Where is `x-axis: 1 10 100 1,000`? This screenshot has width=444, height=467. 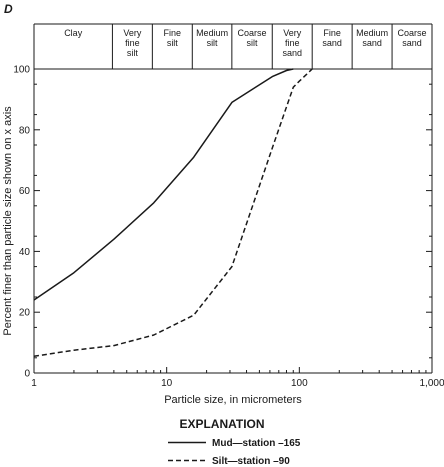 x-axis: 1 10 100 1,000 is located at coordinates (237, 378).